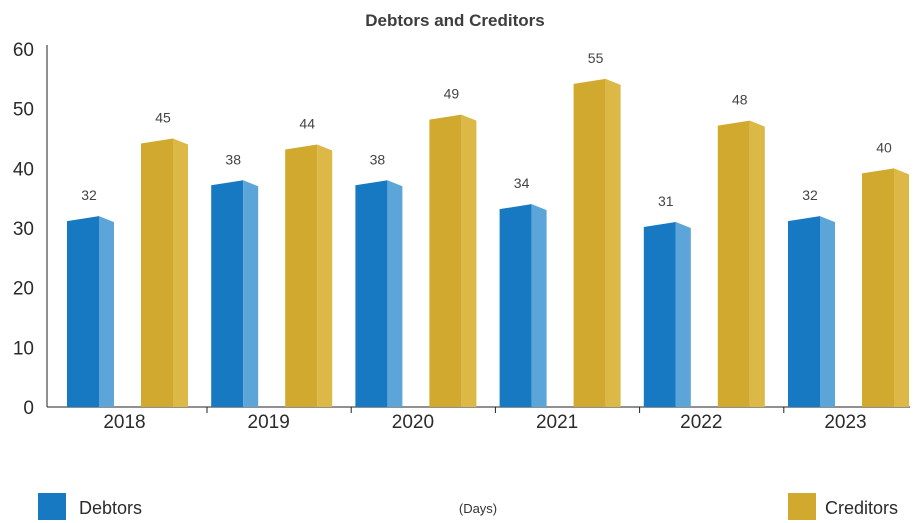 The width and height of the screenshot is (918, 523). Describe the element at coordinates (740, 100) in the screenshot. I see `data-label-creditors: 48` at that location.